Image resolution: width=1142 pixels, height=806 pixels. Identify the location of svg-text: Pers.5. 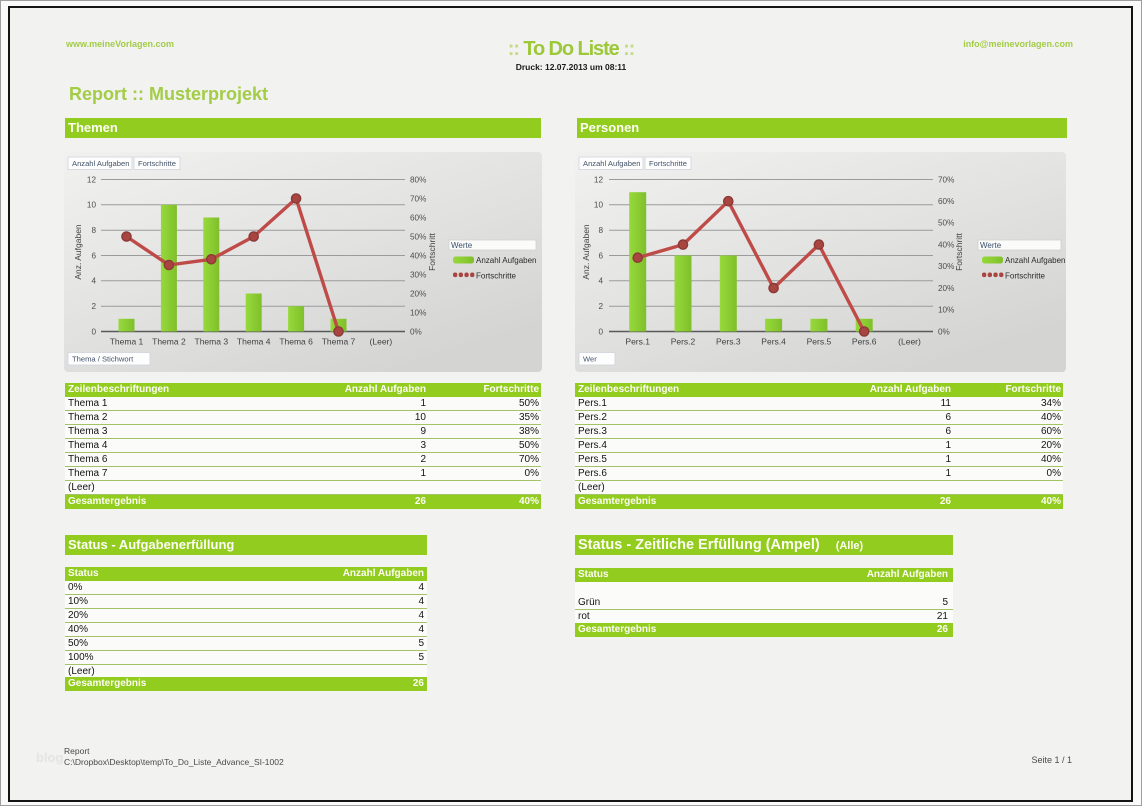
(819, 342).